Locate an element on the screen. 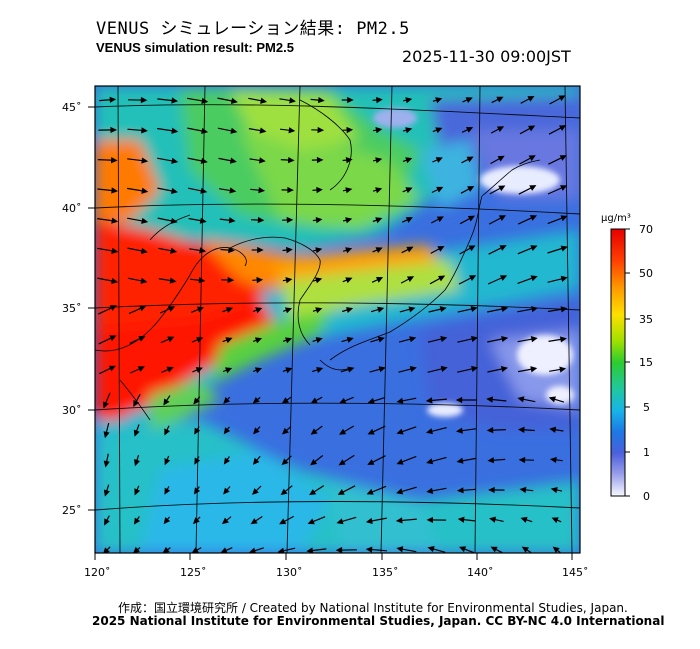 The height and width of the screenshot is (649, 700). lat-tick-40: 40˚ is located at coordinates (72, 208).